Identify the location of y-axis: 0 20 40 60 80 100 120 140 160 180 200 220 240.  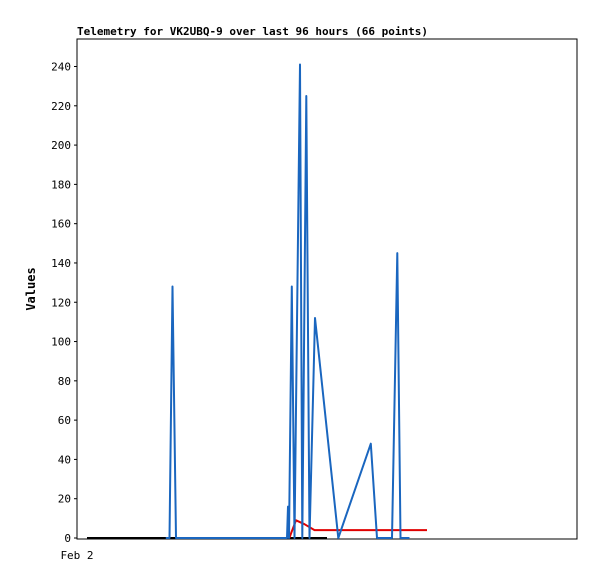
(64, 303).